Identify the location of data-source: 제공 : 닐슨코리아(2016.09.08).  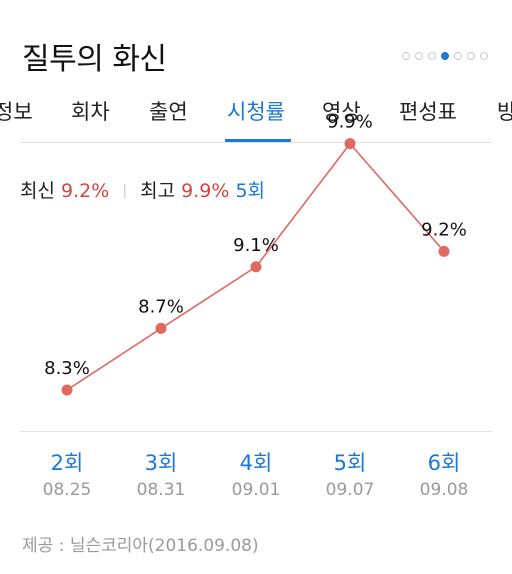
(140, 546).